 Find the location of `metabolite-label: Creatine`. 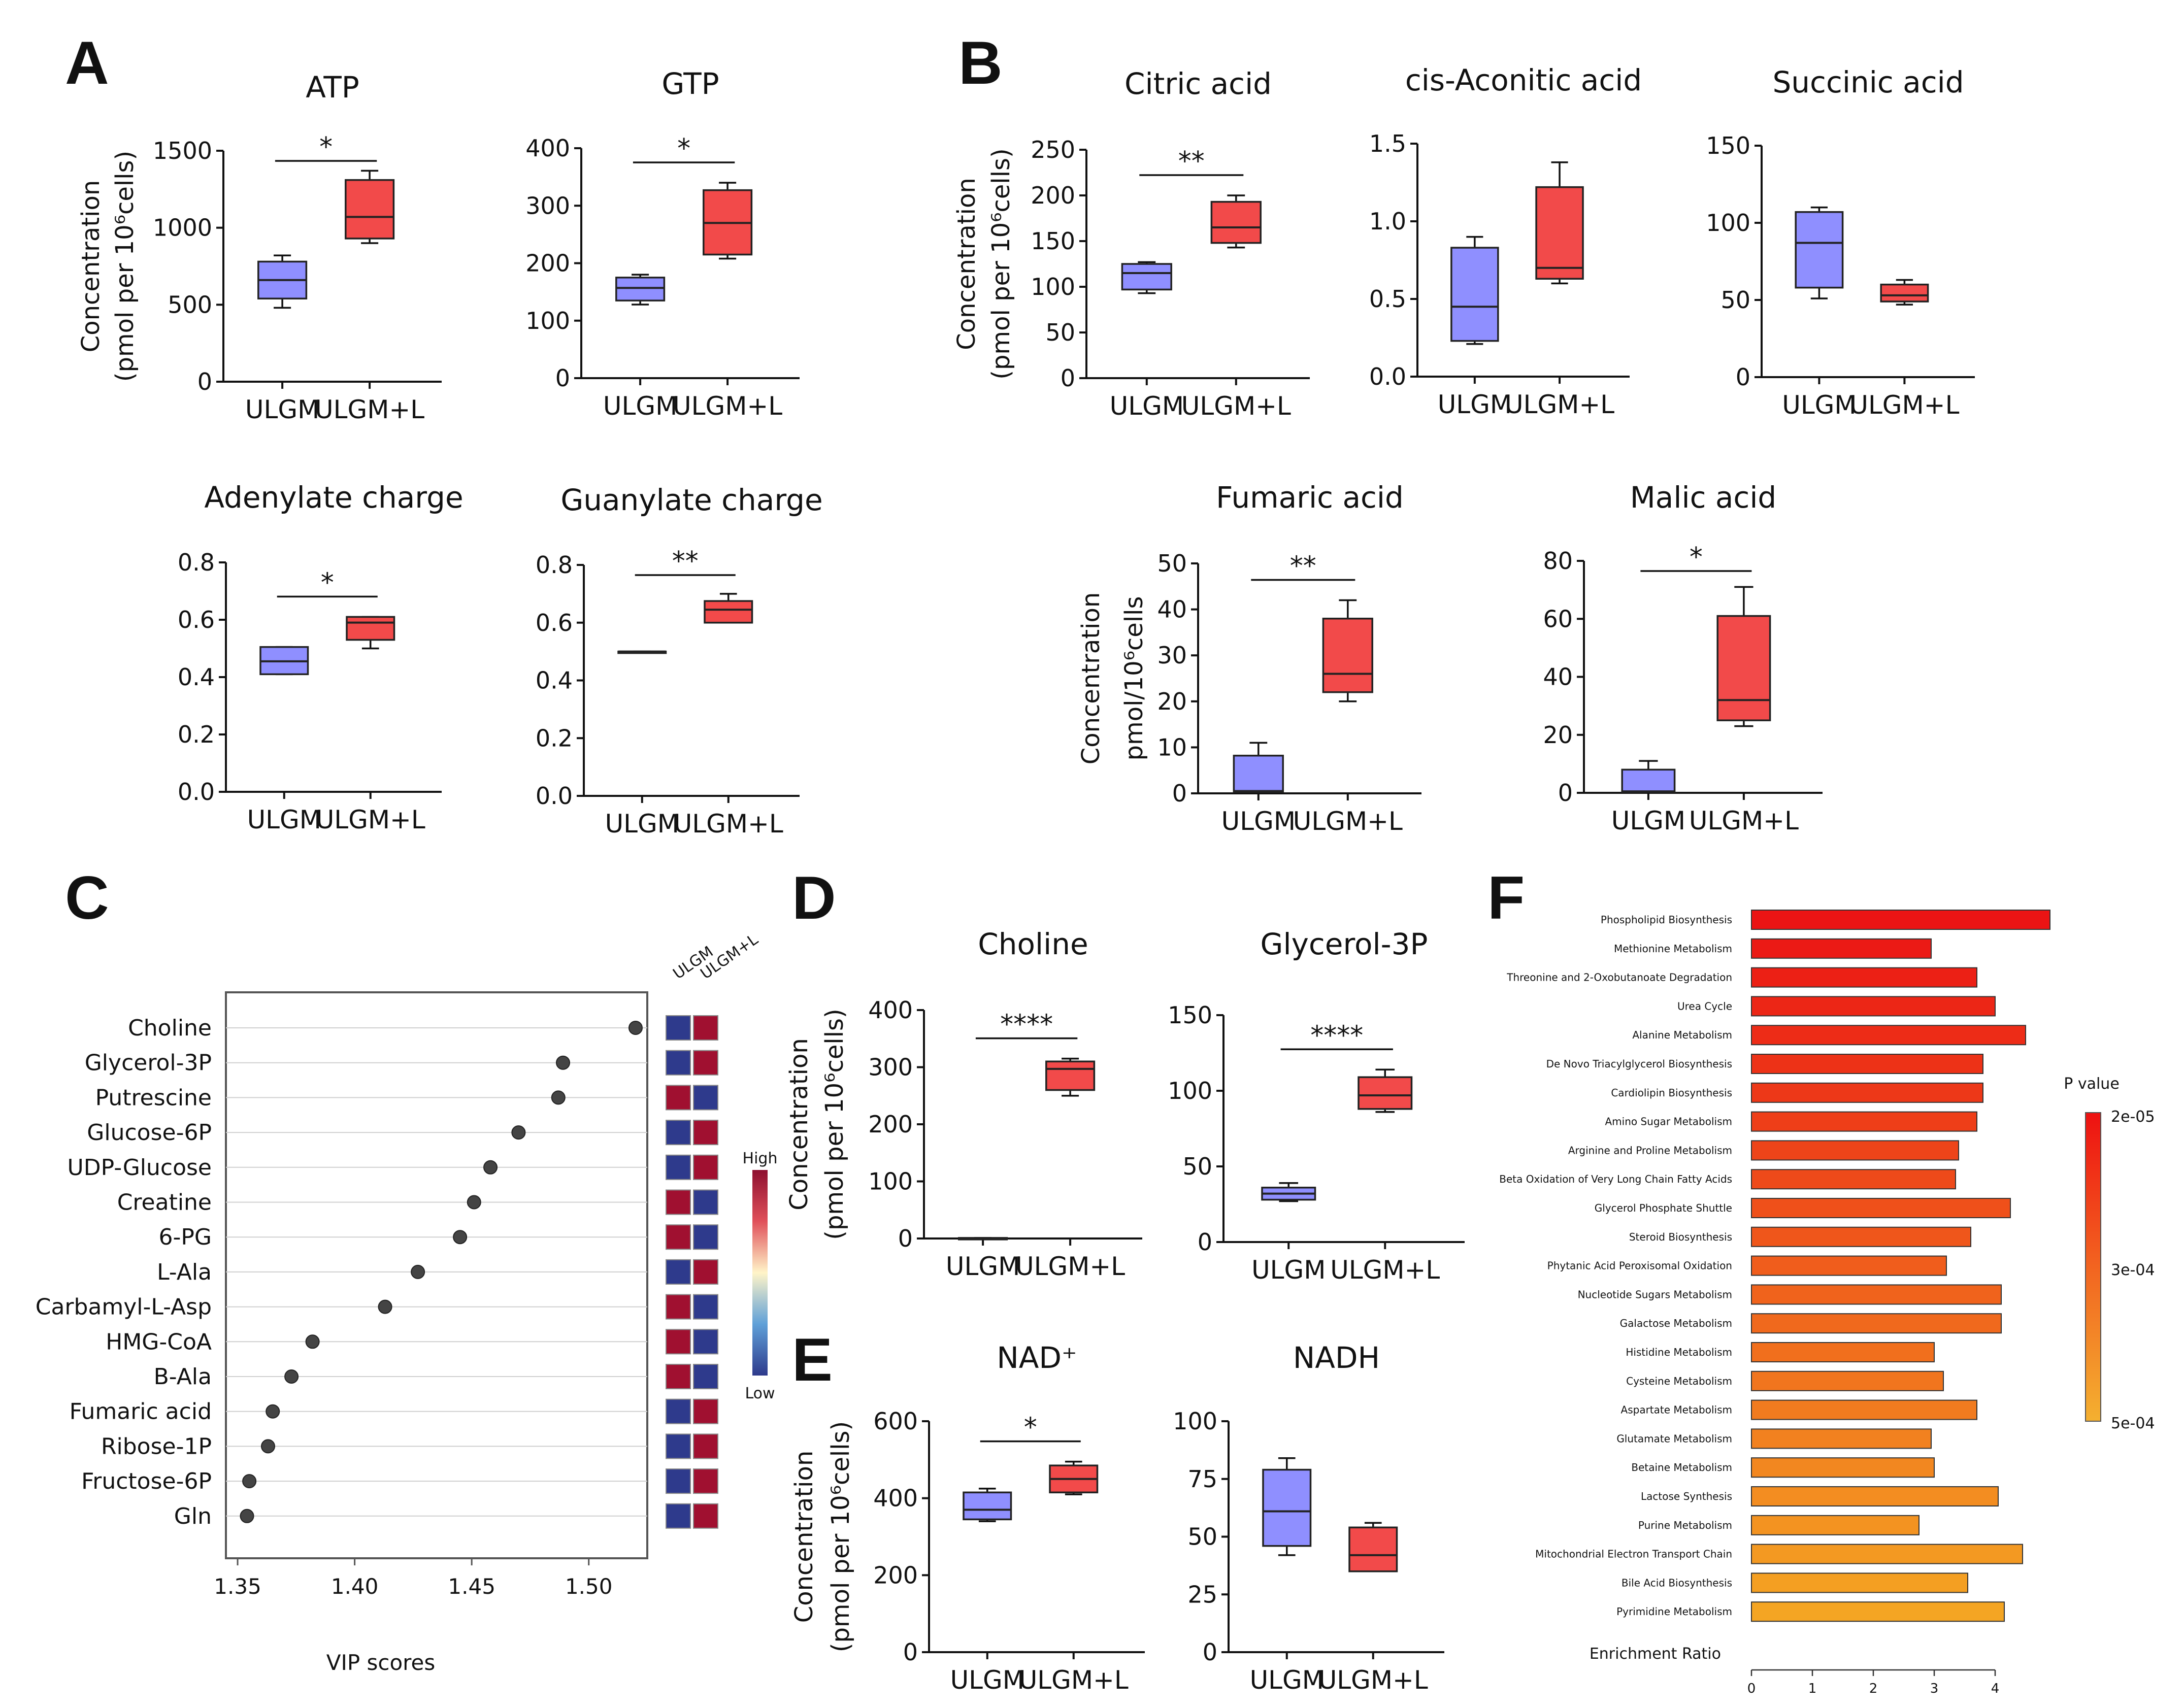

metabolite-label: Creatine is located at coordinates (165, 1203).